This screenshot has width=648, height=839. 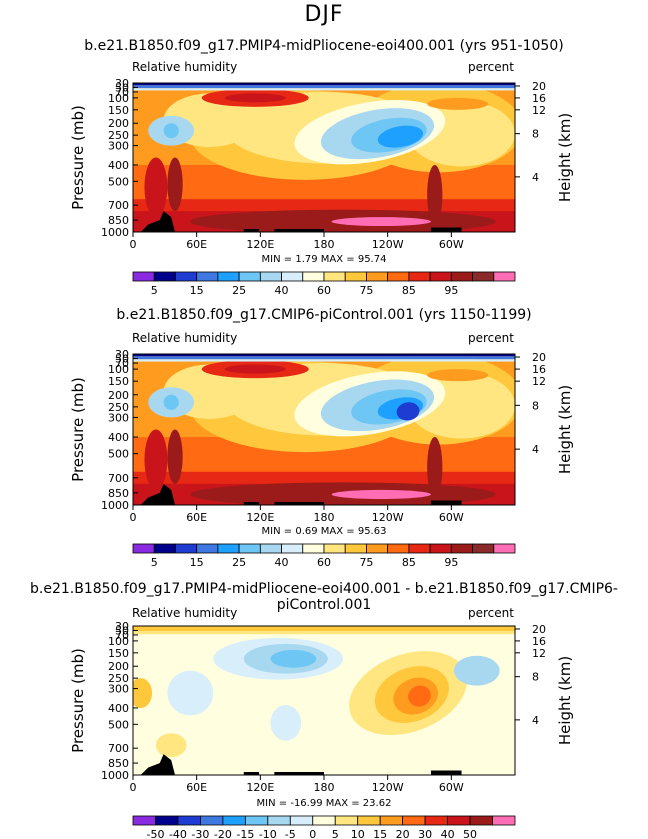 I want to click on y2-tick-label: 4, so click(x=535, y=449).